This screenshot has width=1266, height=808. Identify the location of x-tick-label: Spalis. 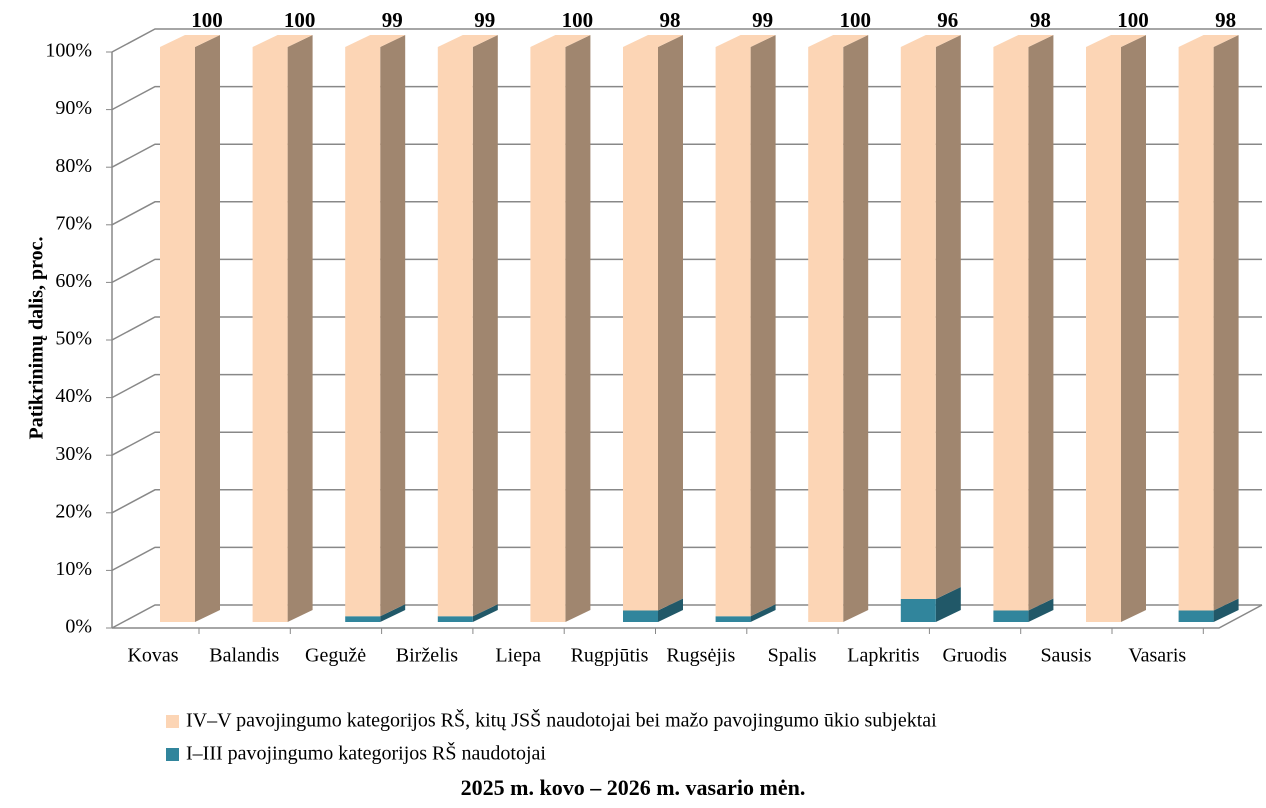
(792, 656).